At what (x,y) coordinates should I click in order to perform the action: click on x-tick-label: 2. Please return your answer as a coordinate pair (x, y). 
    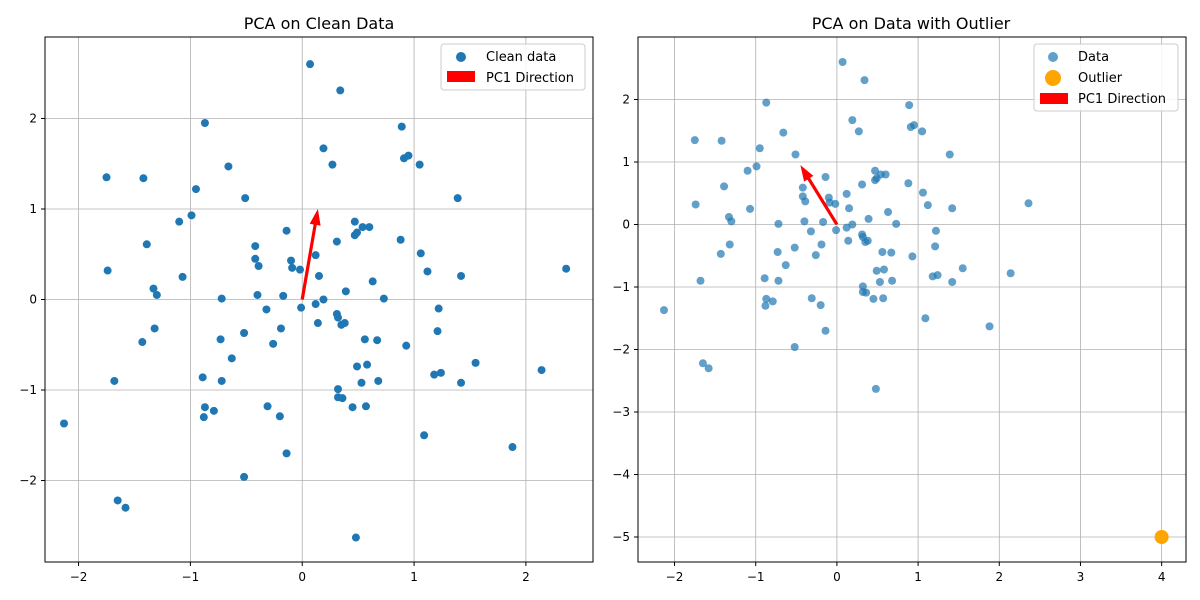
    Looking at the image, I should click on (999, 577).